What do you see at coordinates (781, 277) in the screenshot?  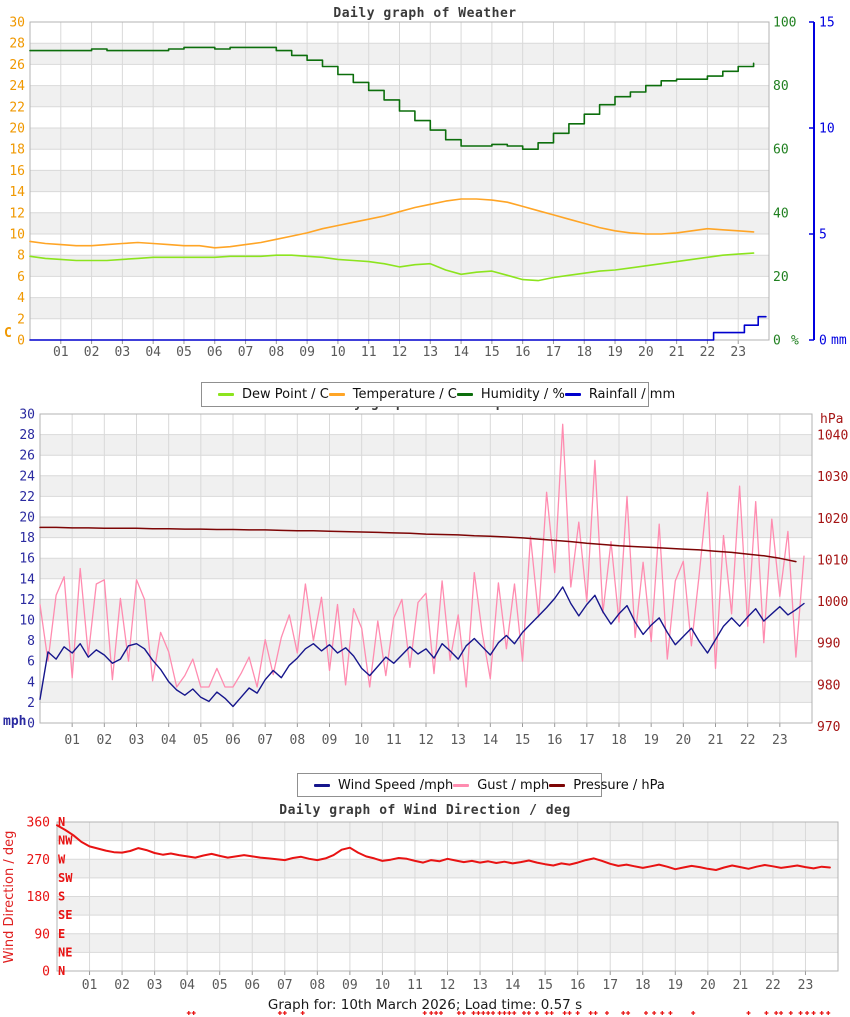 I see `y-tick-label: 20` at bounding box center [781, 277].